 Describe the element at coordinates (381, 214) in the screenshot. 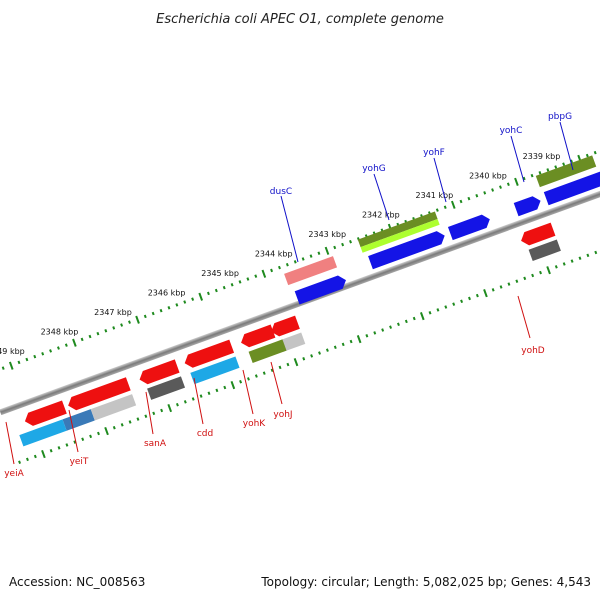

I see `scale-label: 2342 kbp` at that location.